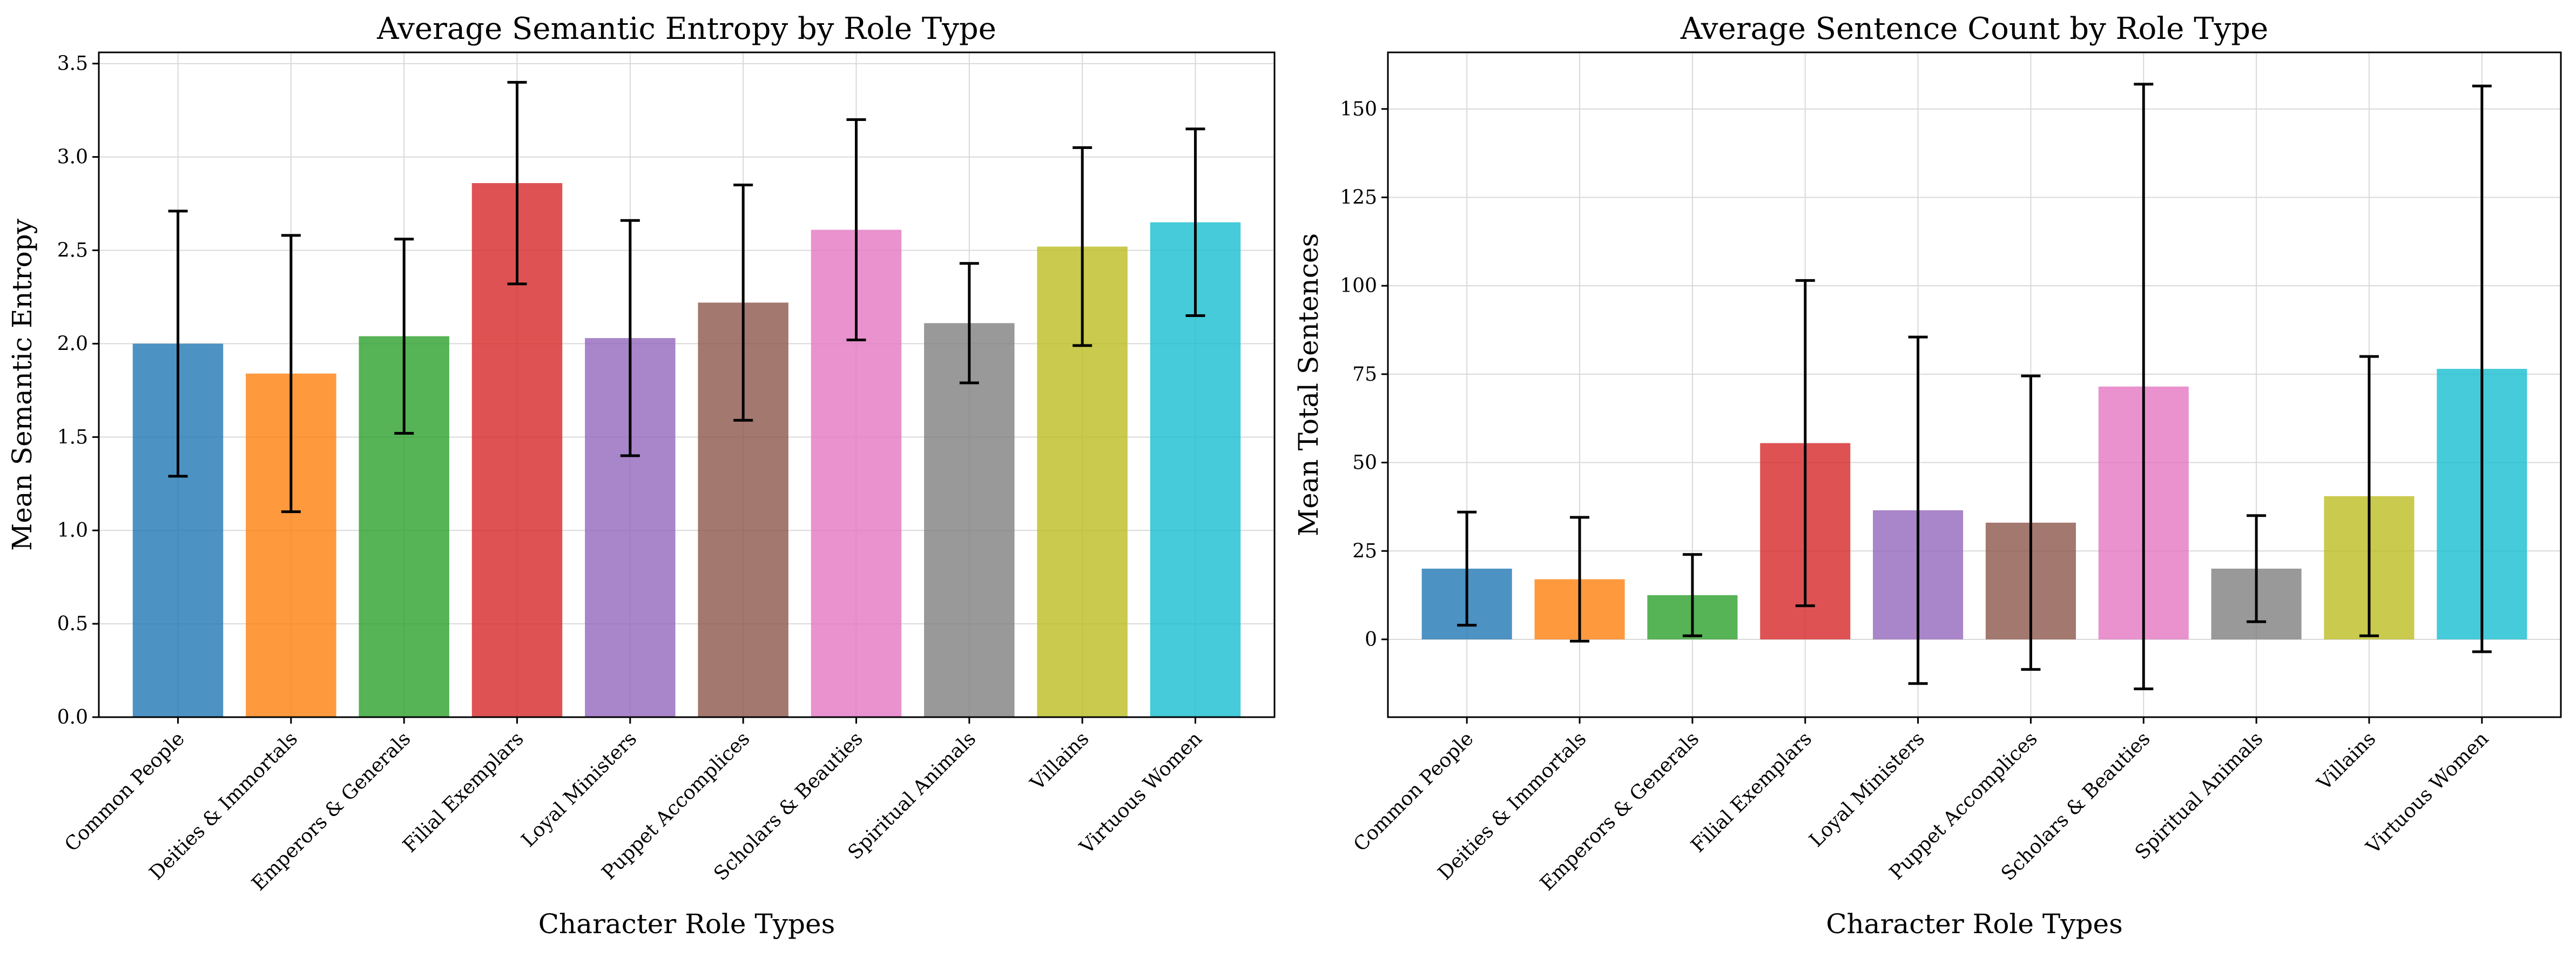 This screenshot has height=958, width=2576. Describe the element at coordinates (463, 792) in the screenshot. I see `entropy-x-tick-label: Filial Exemplars` at that location.